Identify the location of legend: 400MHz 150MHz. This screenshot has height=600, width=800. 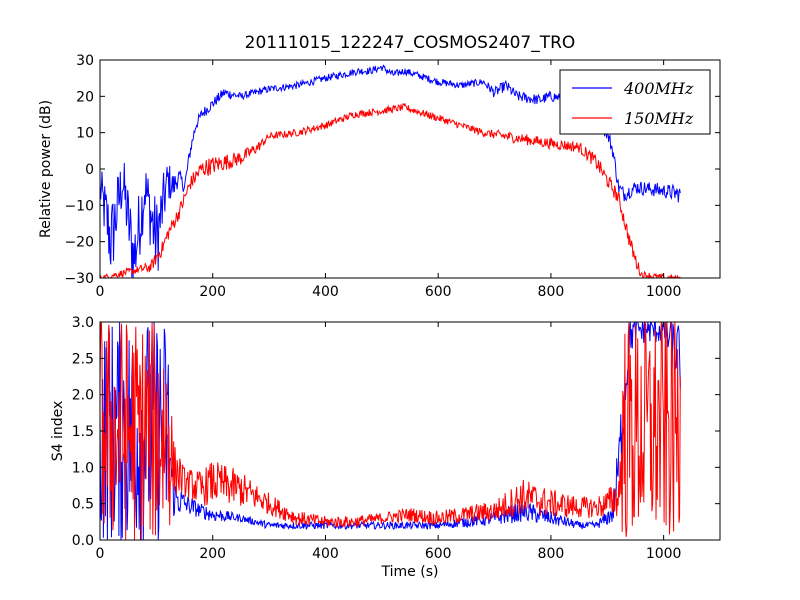
(635, 102).